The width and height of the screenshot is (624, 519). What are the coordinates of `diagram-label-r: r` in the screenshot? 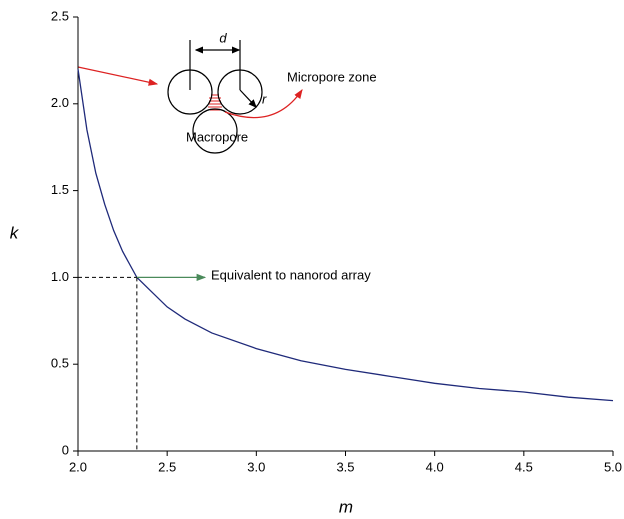 It's located at (264, 98).